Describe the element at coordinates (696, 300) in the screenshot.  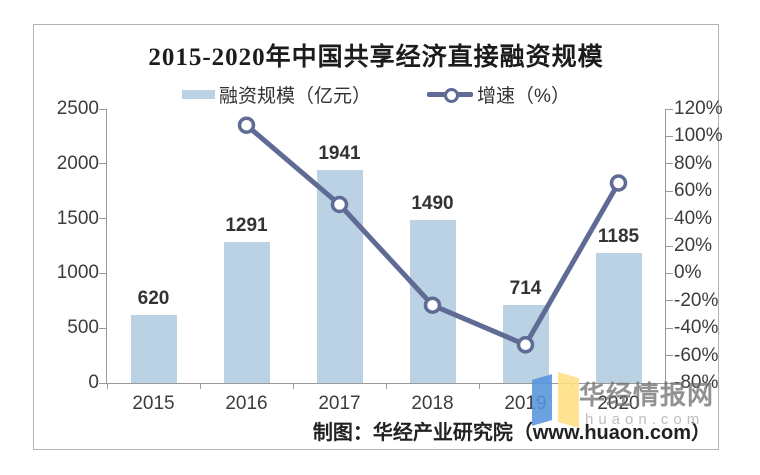
I see `right-axis-label: -20%` at that location.